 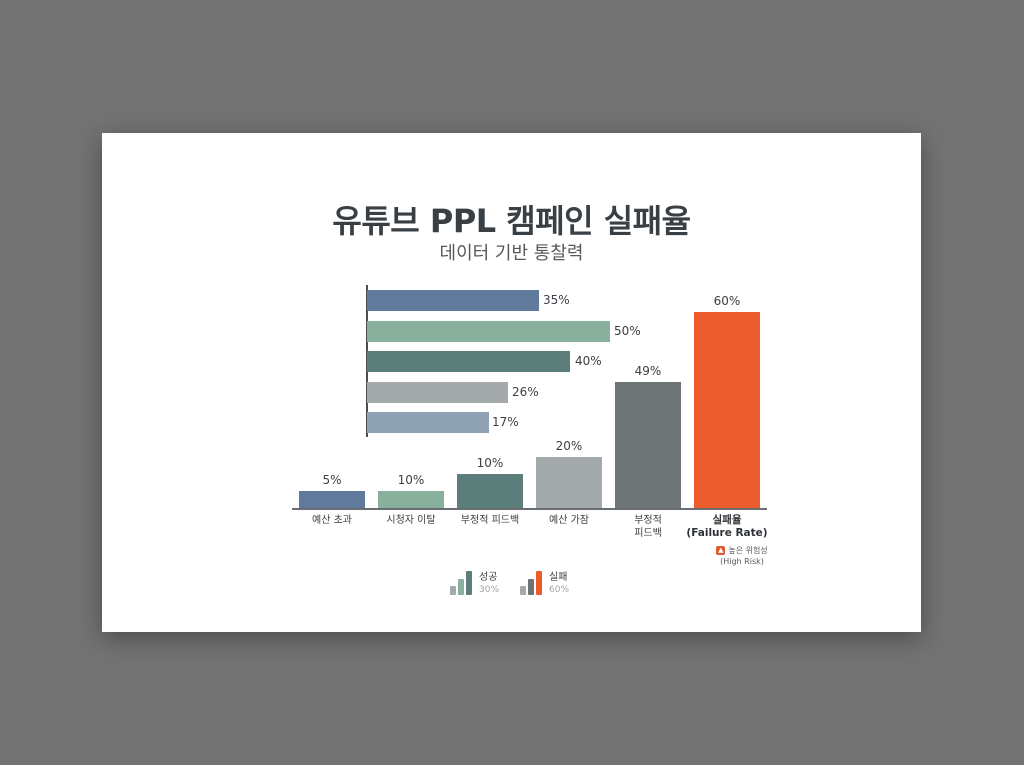 I want to click on chart-subtitle: 데이터 기반 통찰력, so click(x=511, y=253).